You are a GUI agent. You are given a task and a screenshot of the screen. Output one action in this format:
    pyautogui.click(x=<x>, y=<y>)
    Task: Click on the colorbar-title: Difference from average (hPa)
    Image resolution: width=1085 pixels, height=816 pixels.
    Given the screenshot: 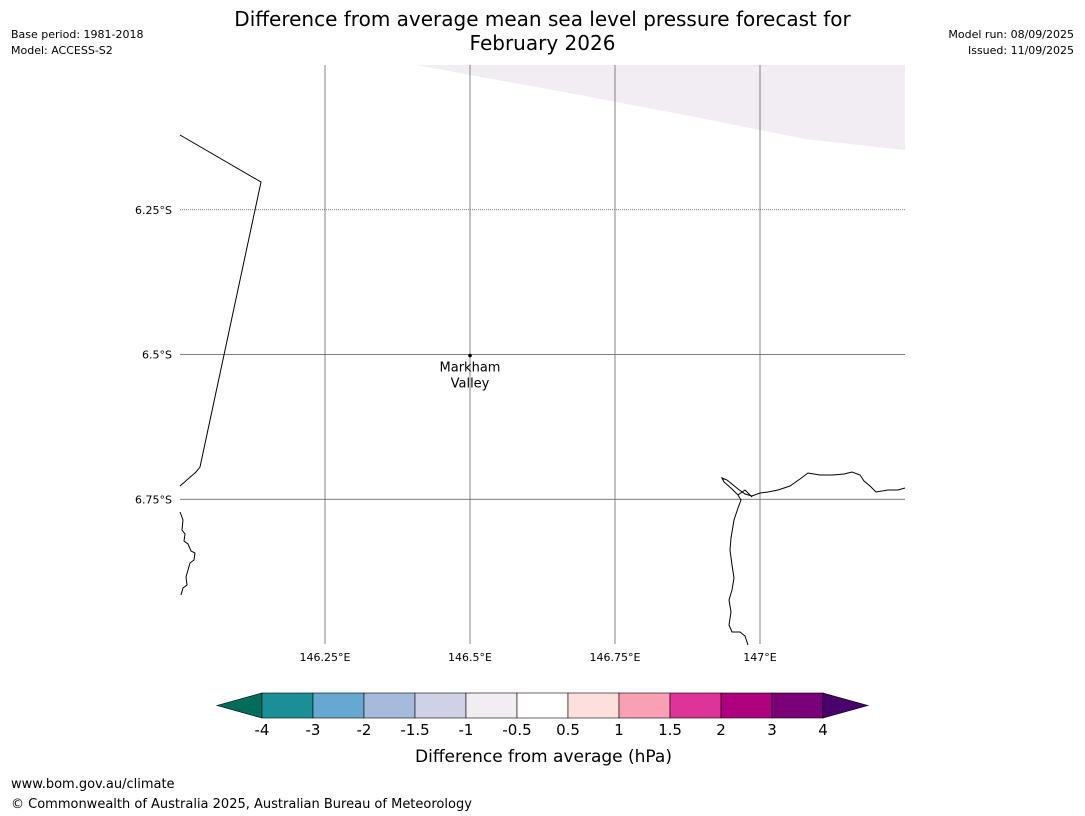 What is the action you would take?
    pyautogui.click(x=543, y=757)
    